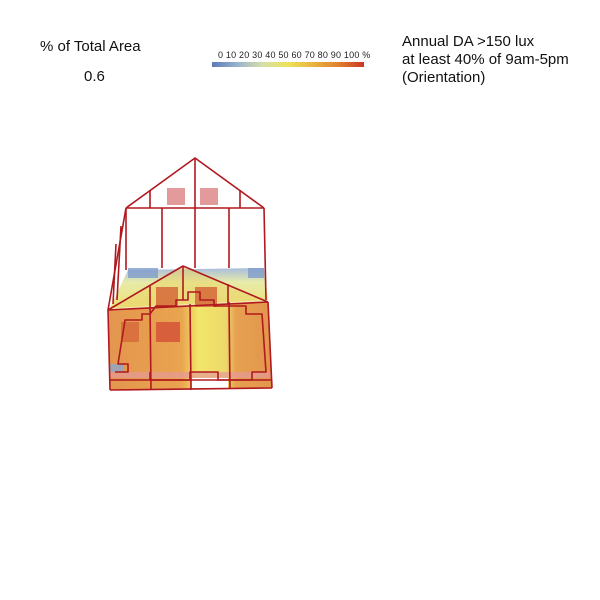  Describe the element at coordinates (444, 77) in the screenshot. I see `legend-line-3: (Orientation)` at that location.